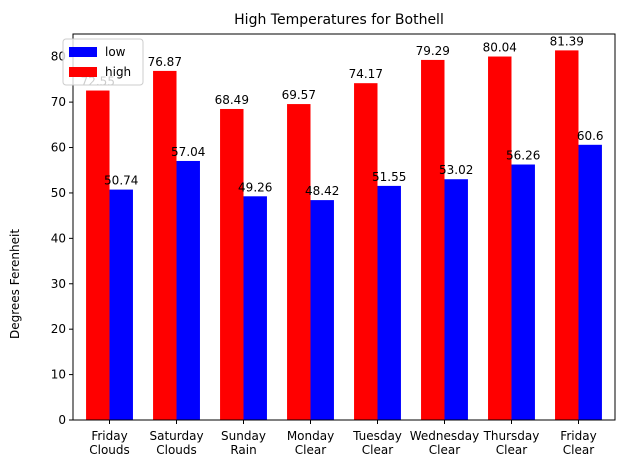 The height and width of the screenshot is (470, 630). I want to click on value-label-high-6: 80.04, so click(500, 48).